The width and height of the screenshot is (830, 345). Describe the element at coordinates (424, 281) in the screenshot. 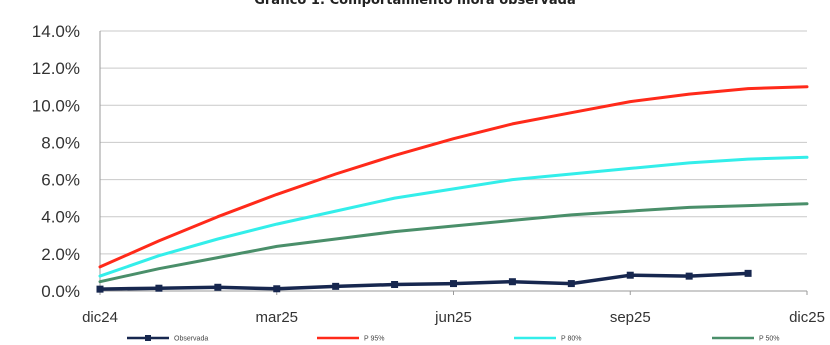

I see `series-line-observada` at that location.